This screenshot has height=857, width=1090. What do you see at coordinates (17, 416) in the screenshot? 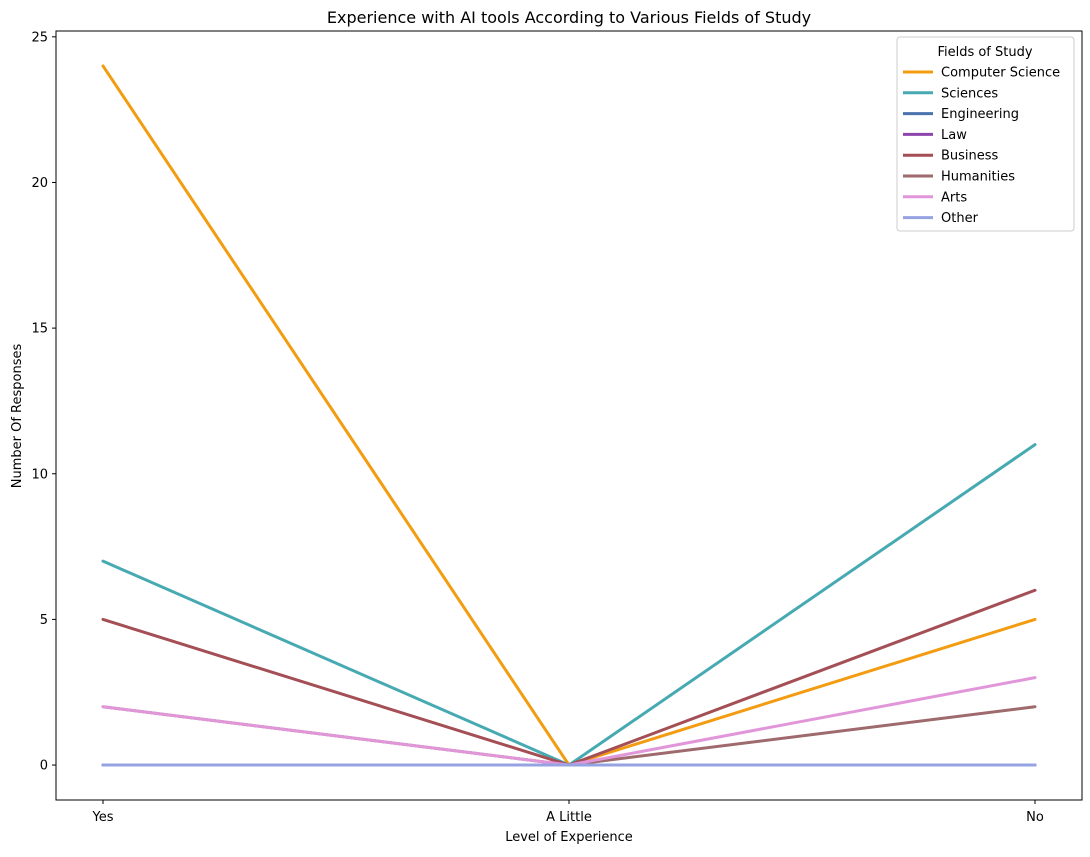
I see `y-axis-label: Number Of Responses` at bounding box center [17, 416].